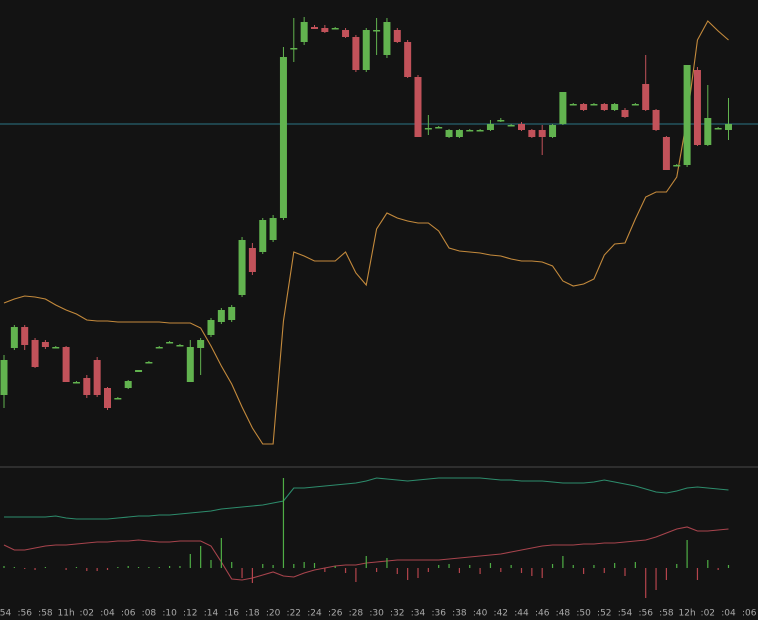 The image size is (758, 620). Describe the element at coordinates (335, 614) in the screenshot. I see `x-tick-label: :26` at that location.